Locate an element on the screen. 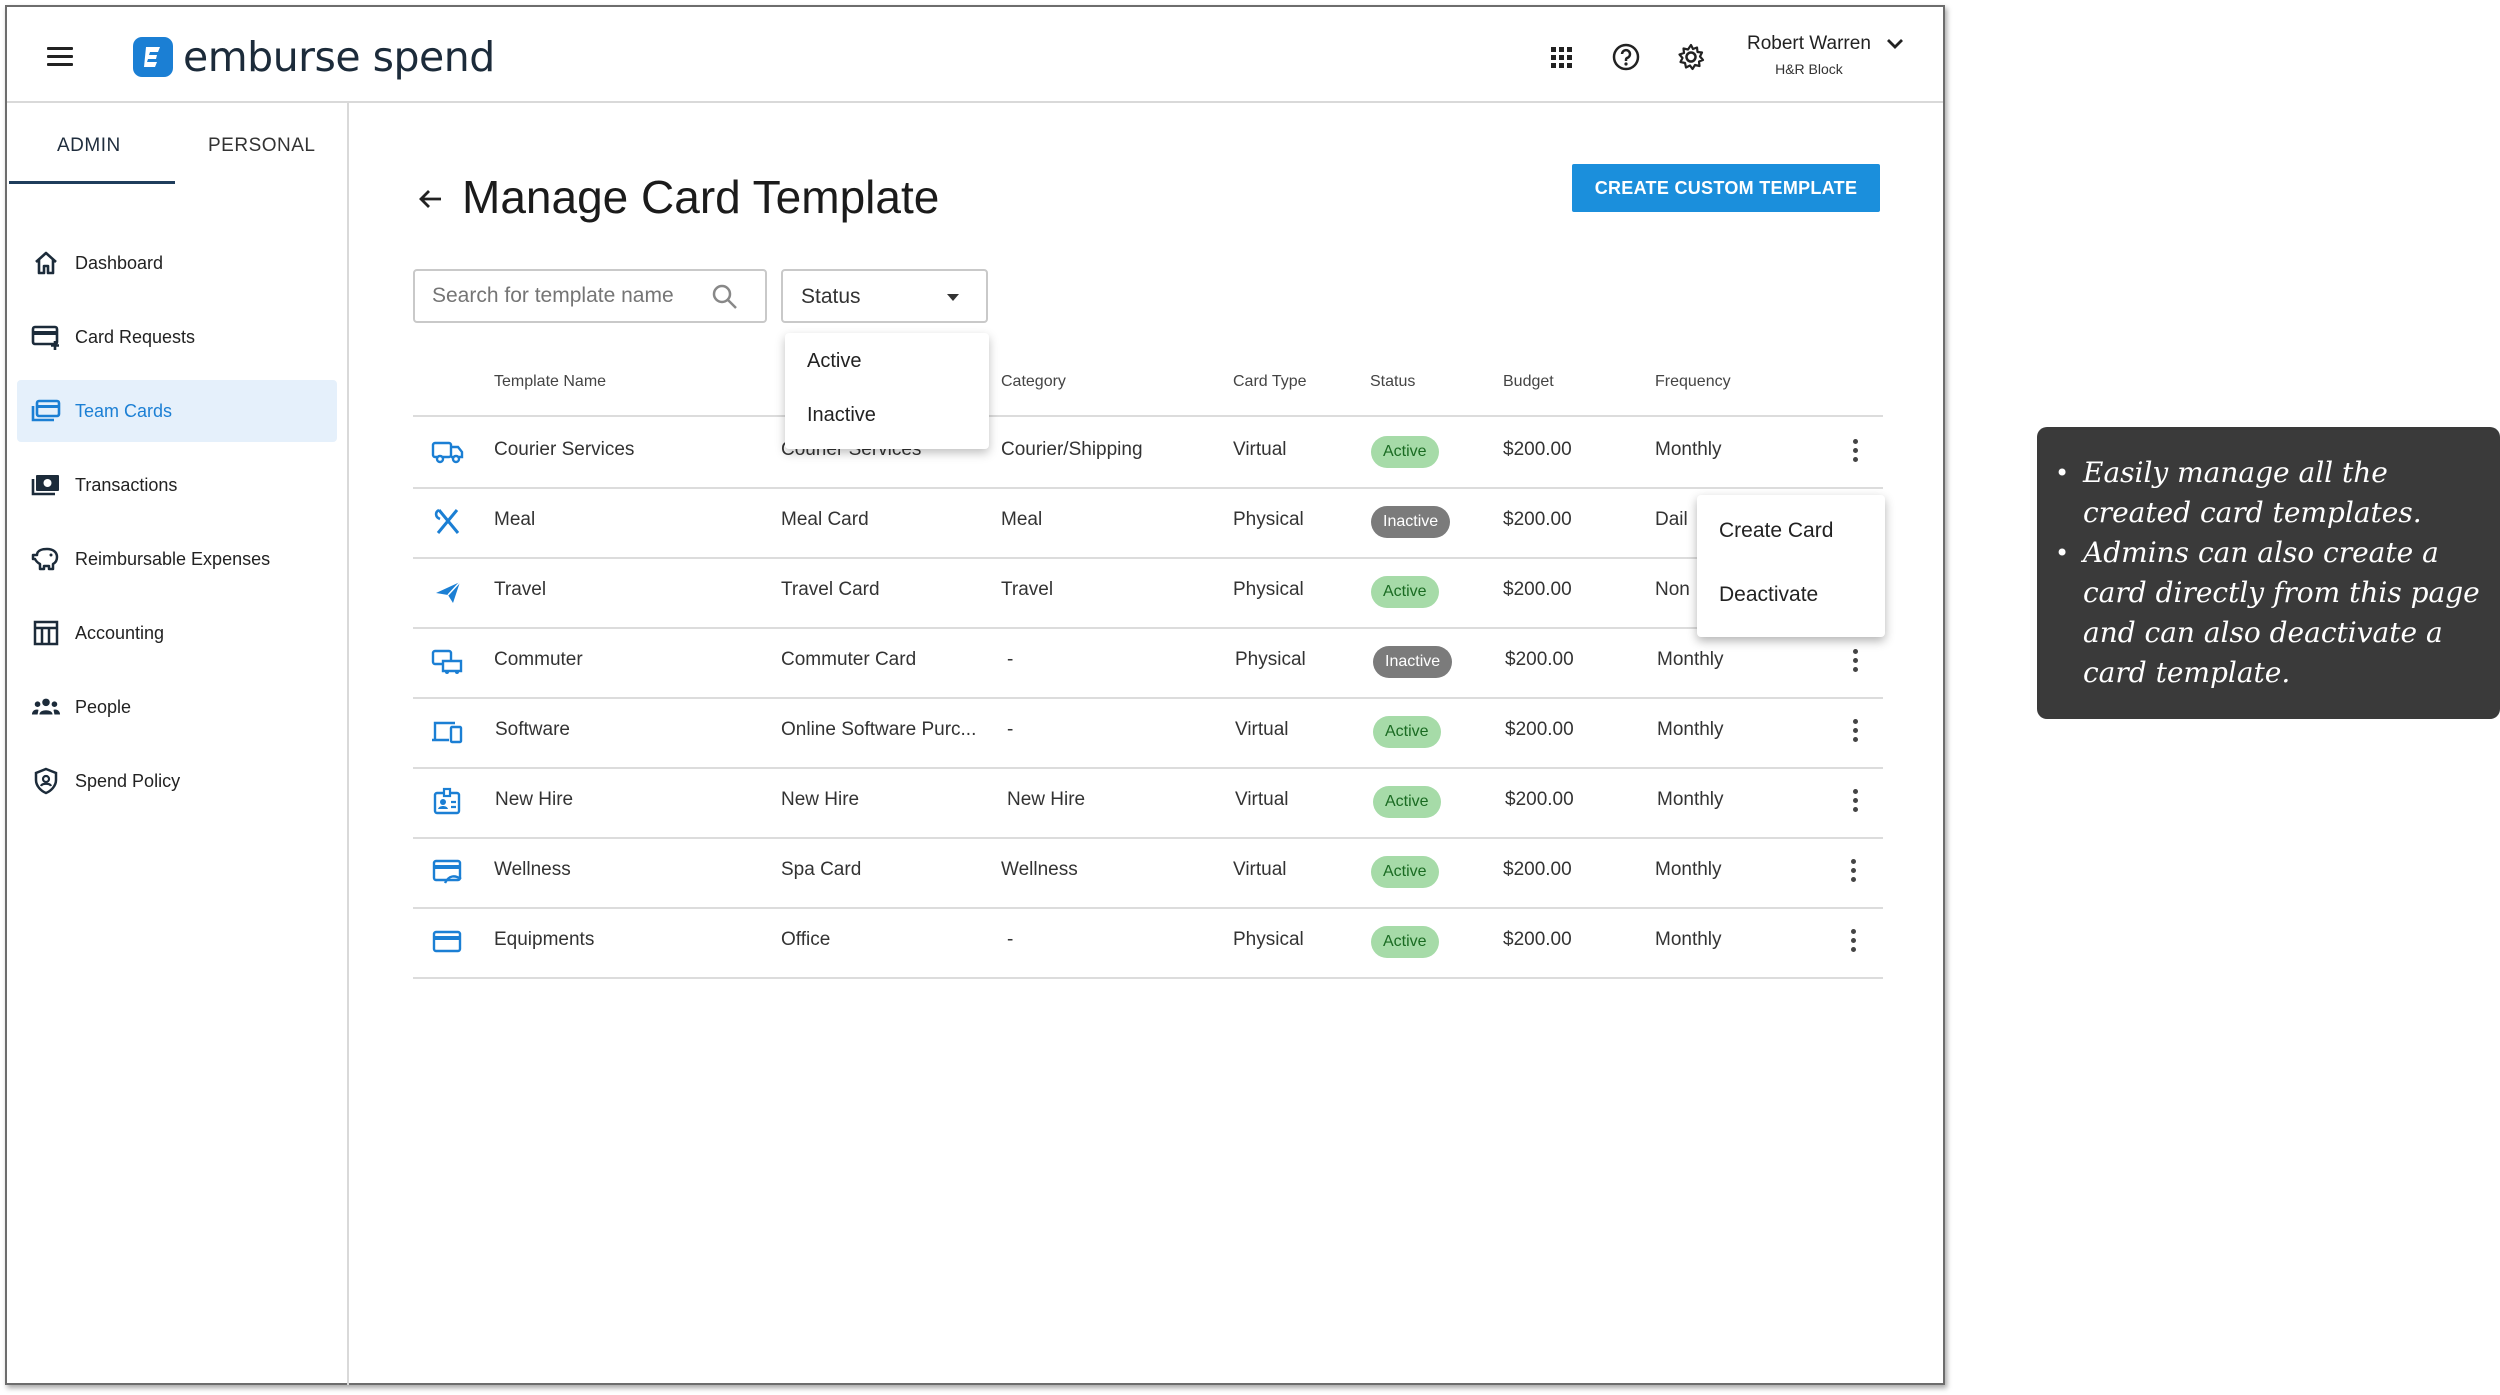  chevron-down-icon is located at coordinates (1895, 46).